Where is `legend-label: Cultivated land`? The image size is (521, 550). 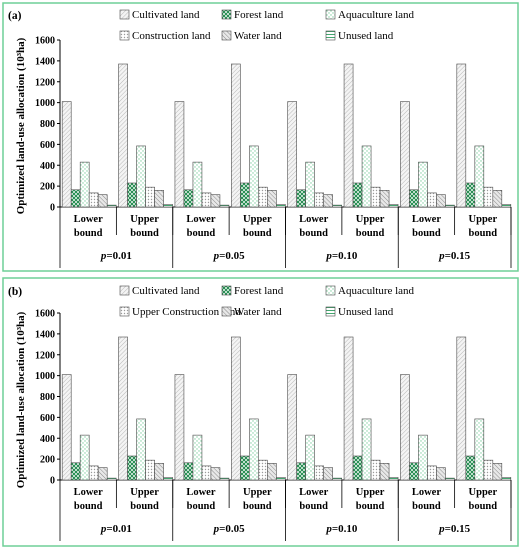 legend-label: Cultivated land is located at coordinates (166, 15).